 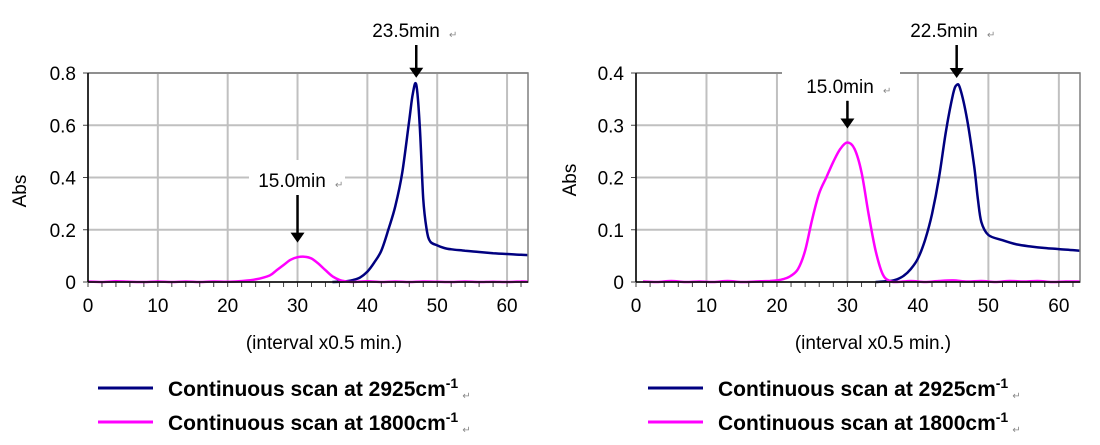 What do you see at coordinates (406, 31) in the screenshot?
I see `left-chart-peak-label: 23.5min` at bounding box center [406, 31].